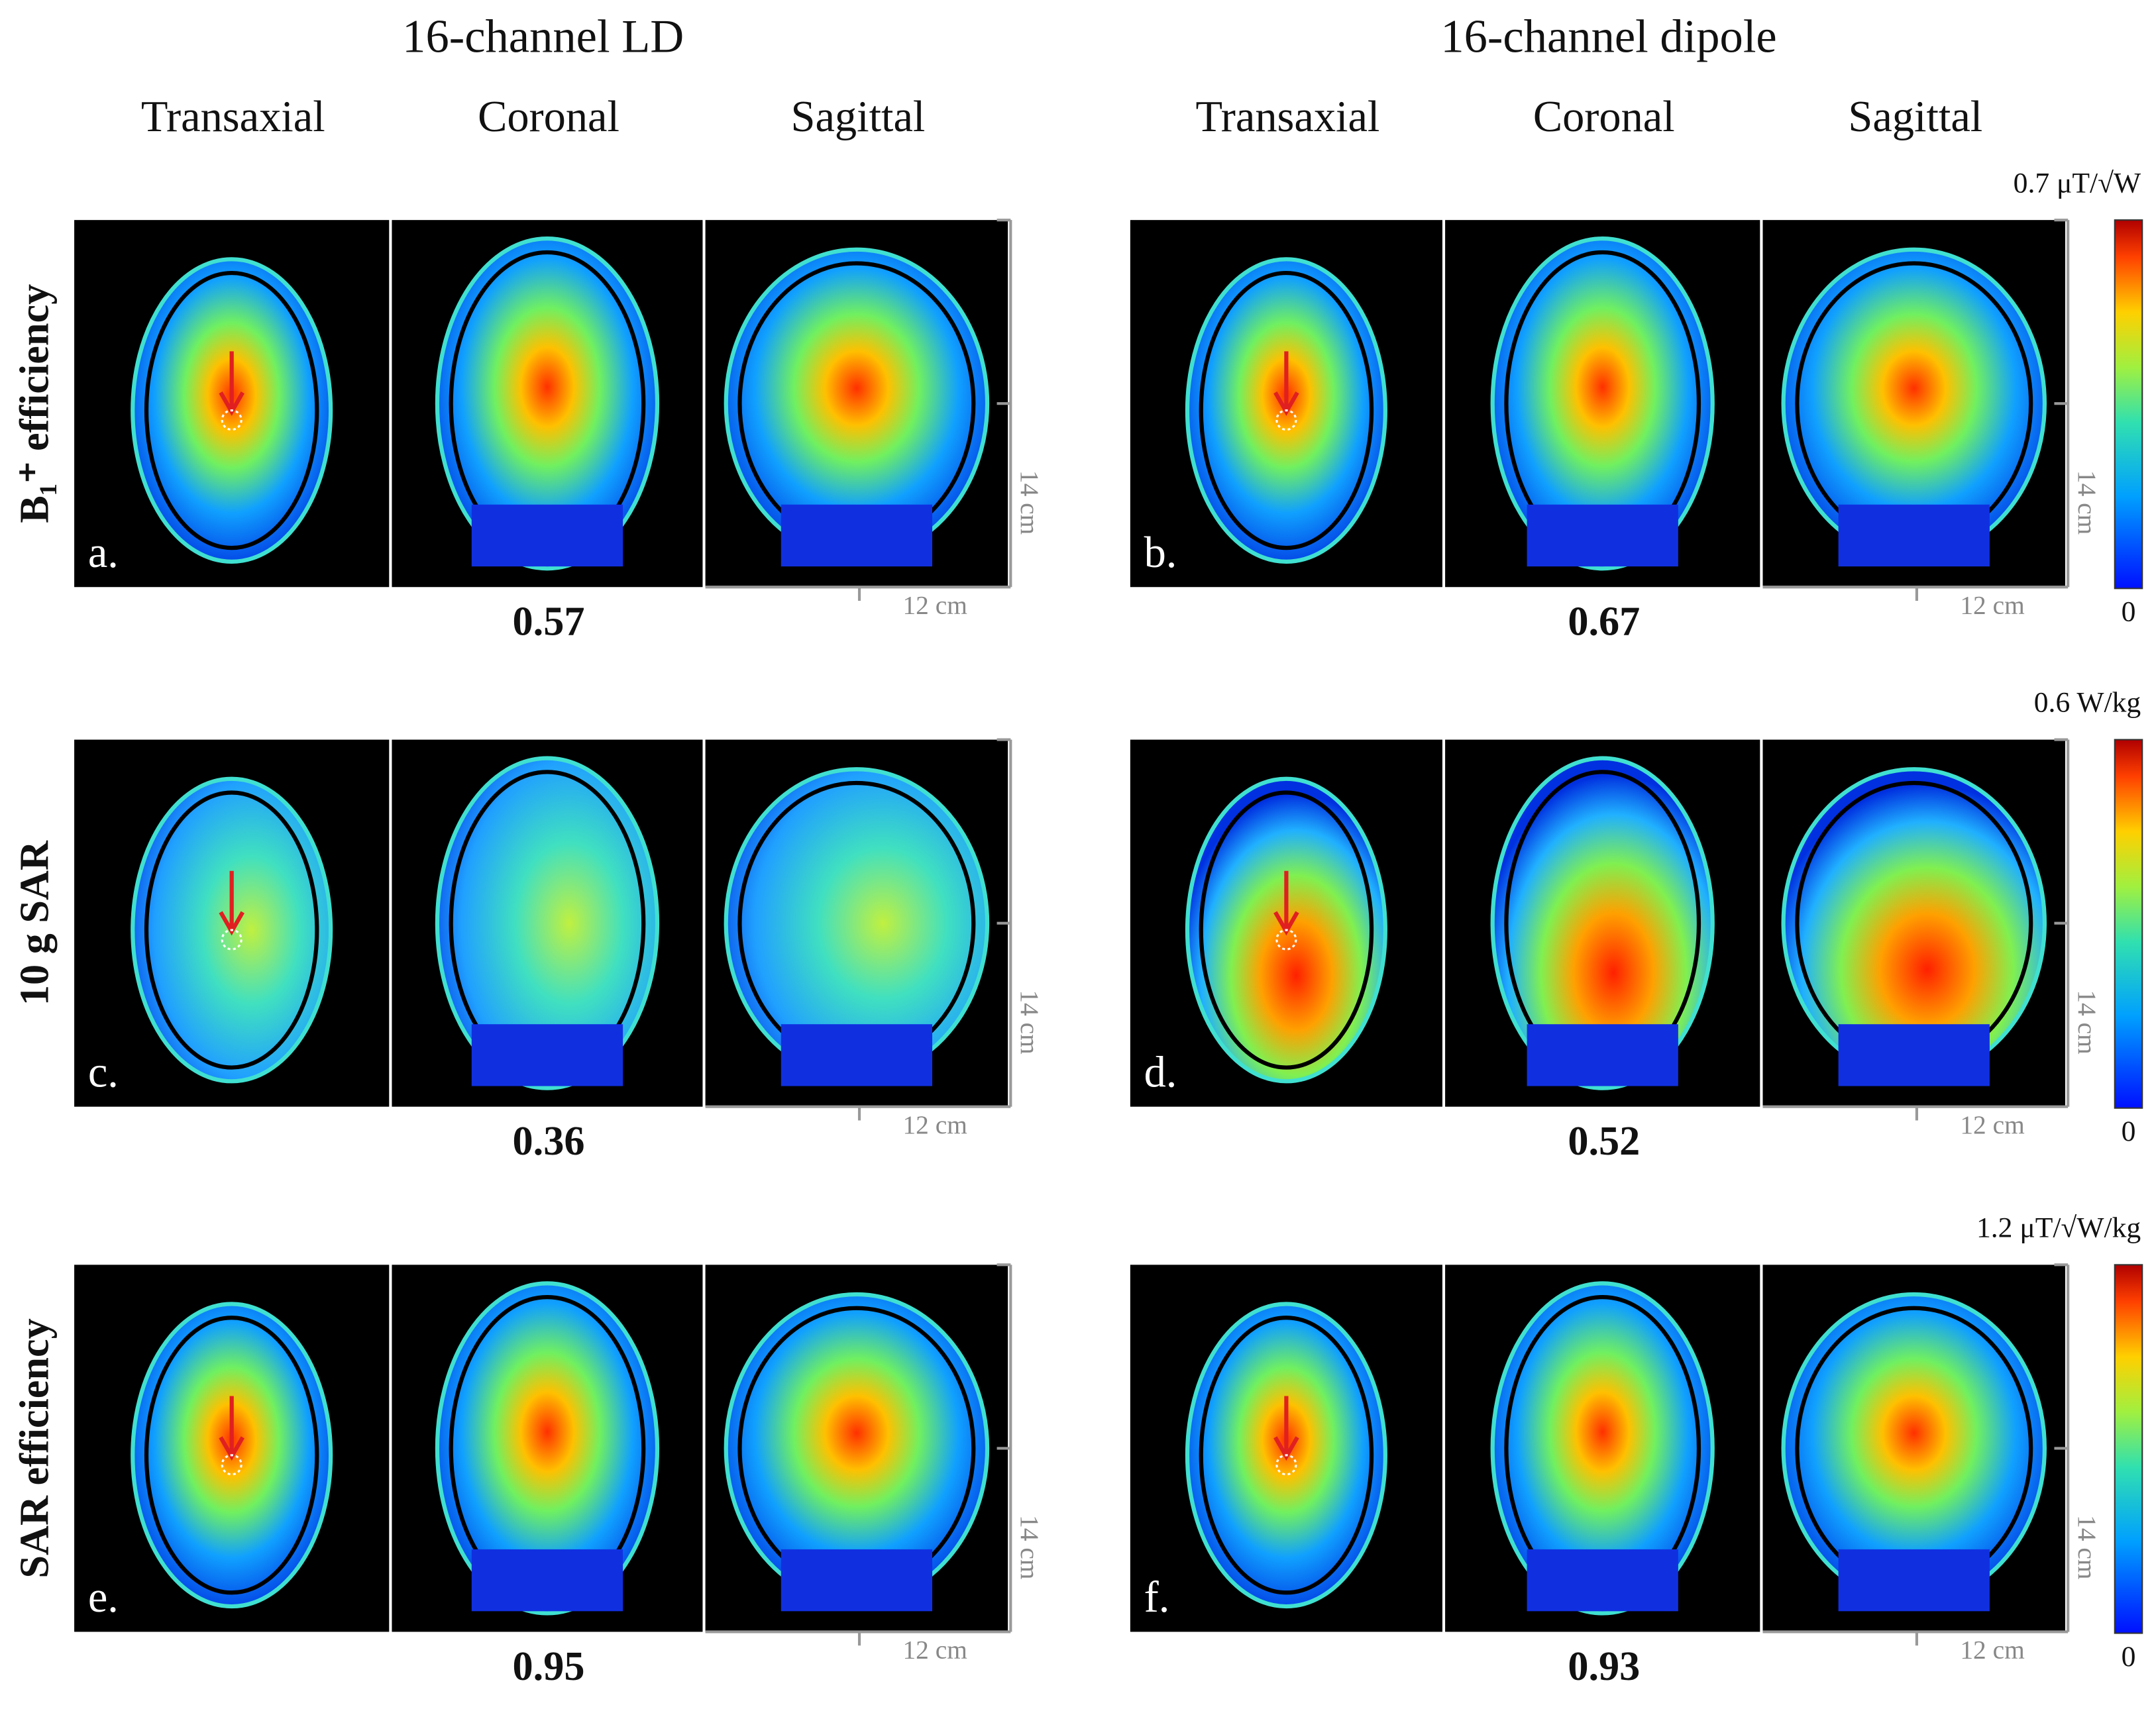  What do you see at coordinates (1157, 1597) in the screenshot?
I see `panel-letter: f.` at bounding box center [1157, 1597].